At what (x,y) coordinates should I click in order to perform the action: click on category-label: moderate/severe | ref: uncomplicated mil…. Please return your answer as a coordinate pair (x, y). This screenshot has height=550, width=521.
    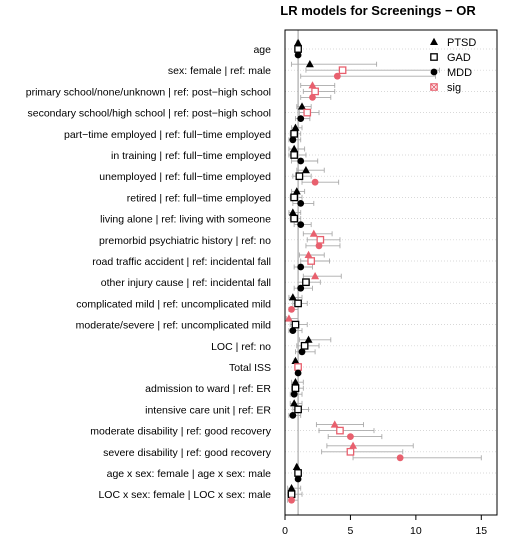
    Looking at the image, I should click on (173, 326).